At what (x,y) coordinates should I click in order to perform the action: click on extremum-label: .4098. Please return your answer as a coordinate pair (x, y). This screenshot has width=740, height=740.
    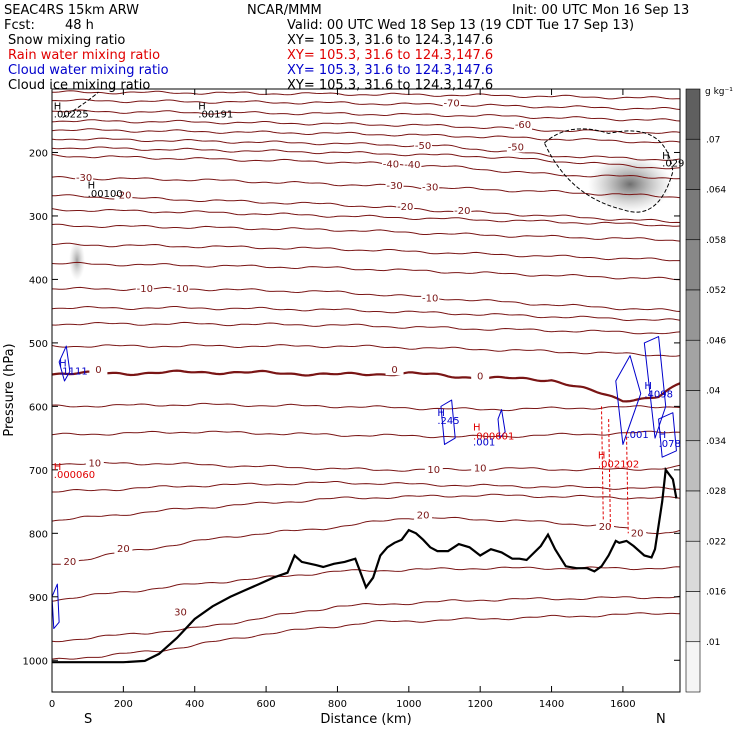
    Looking at the image, I should click on (658, 394).